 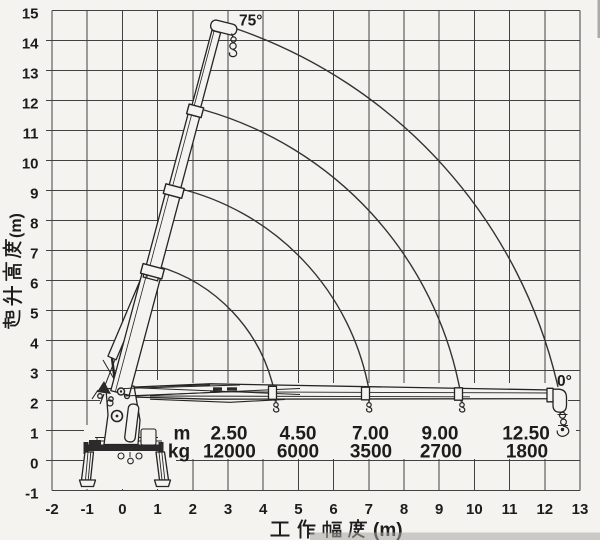 I want to click on svg-text: 12.50, so click(x=526, y=434).